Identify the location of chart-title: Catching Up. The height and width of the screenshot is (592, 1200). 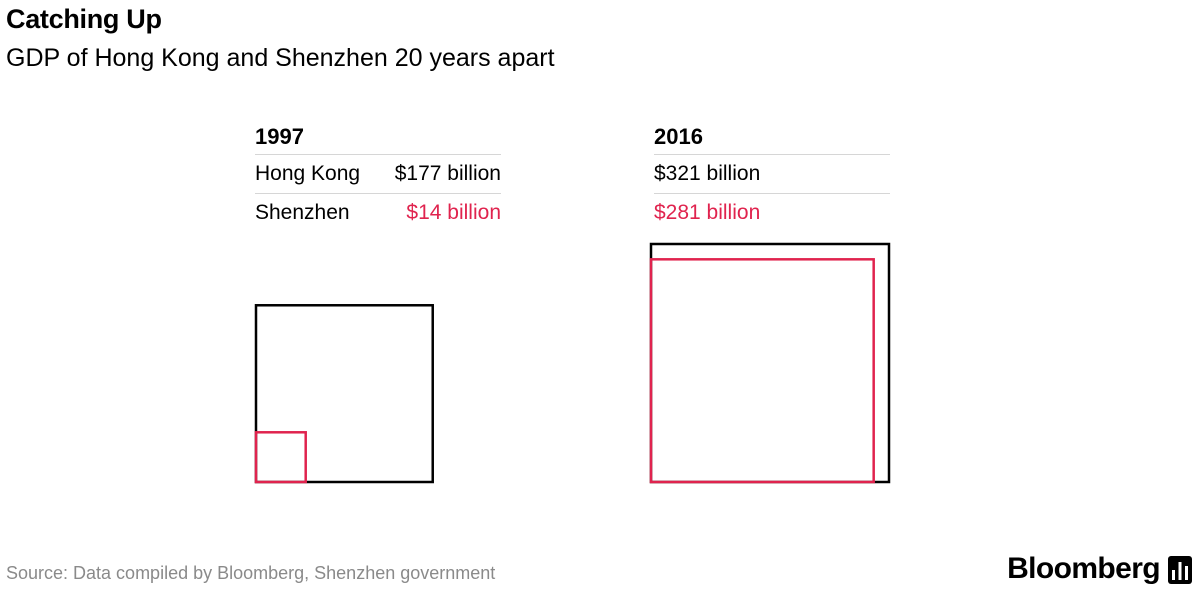
(84, 19).